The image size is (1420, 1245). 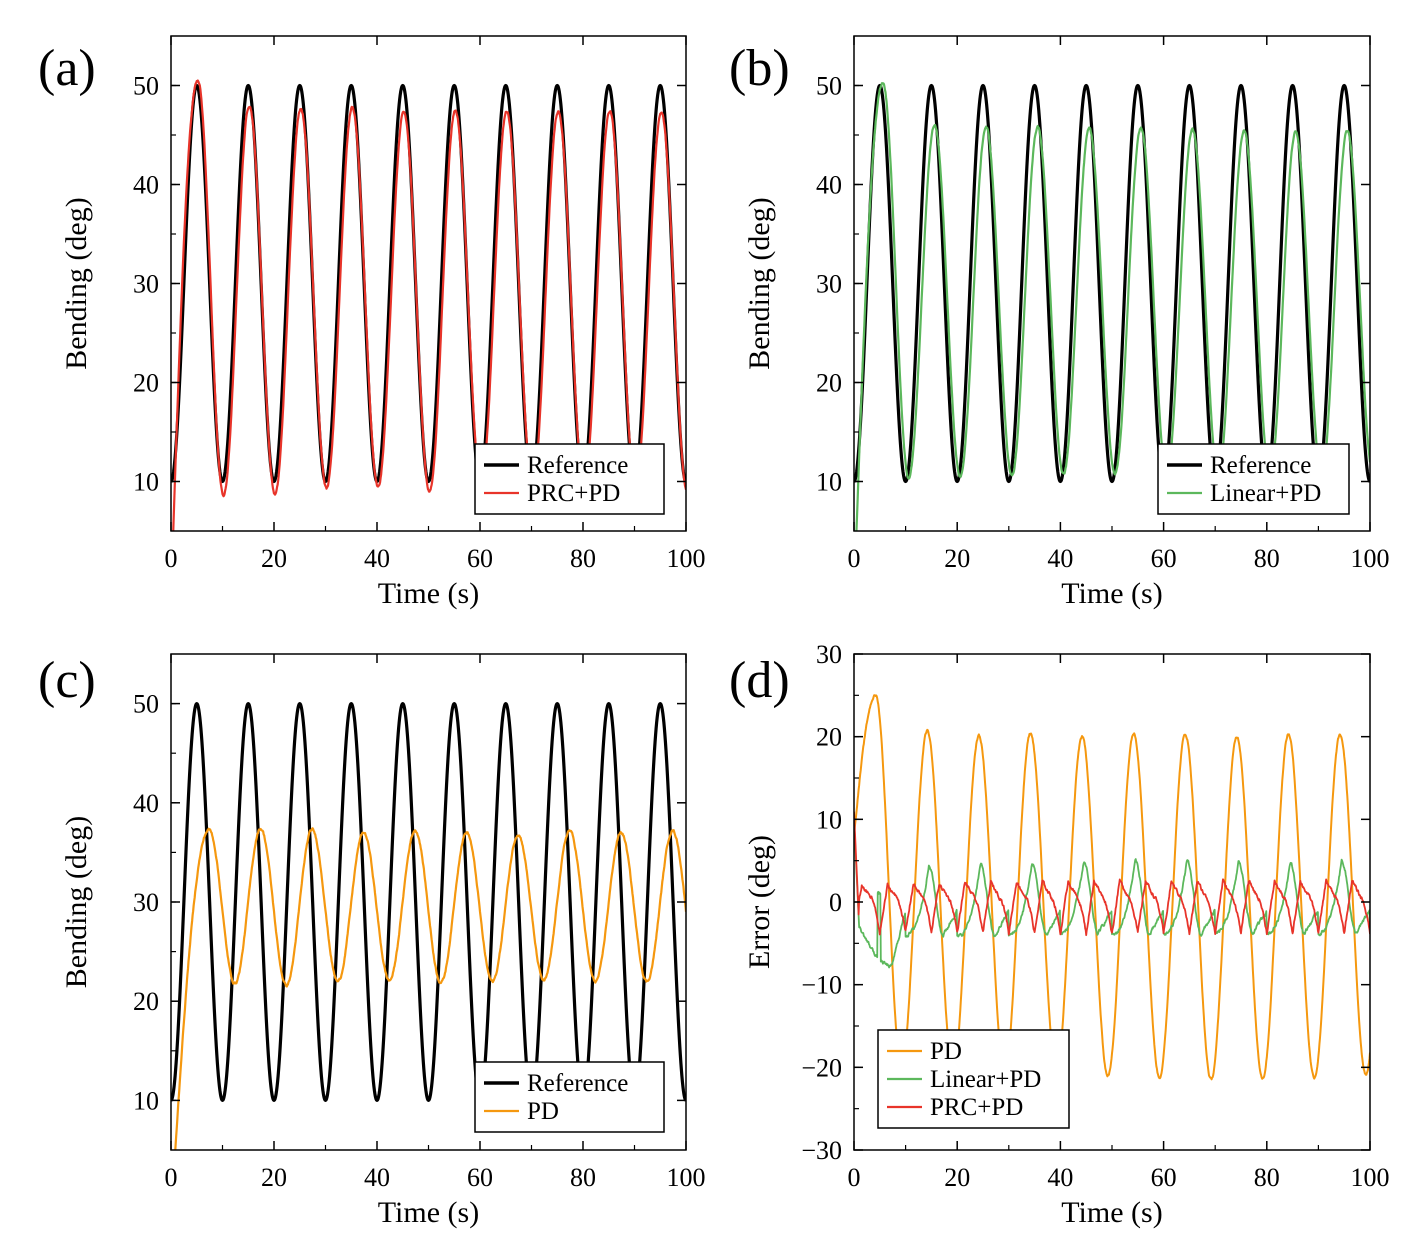 I want to click on y-tick-label: −30, so click(x=821, y=1150).